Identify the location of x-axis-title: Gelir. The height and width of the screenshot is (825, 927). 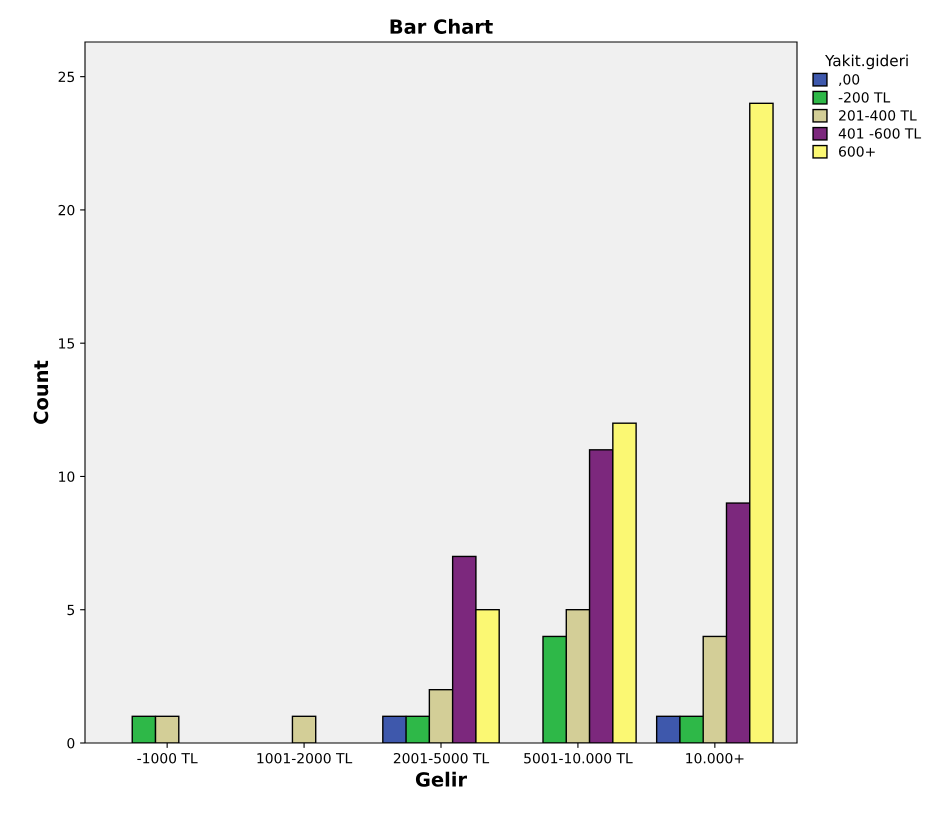
(441, 779).